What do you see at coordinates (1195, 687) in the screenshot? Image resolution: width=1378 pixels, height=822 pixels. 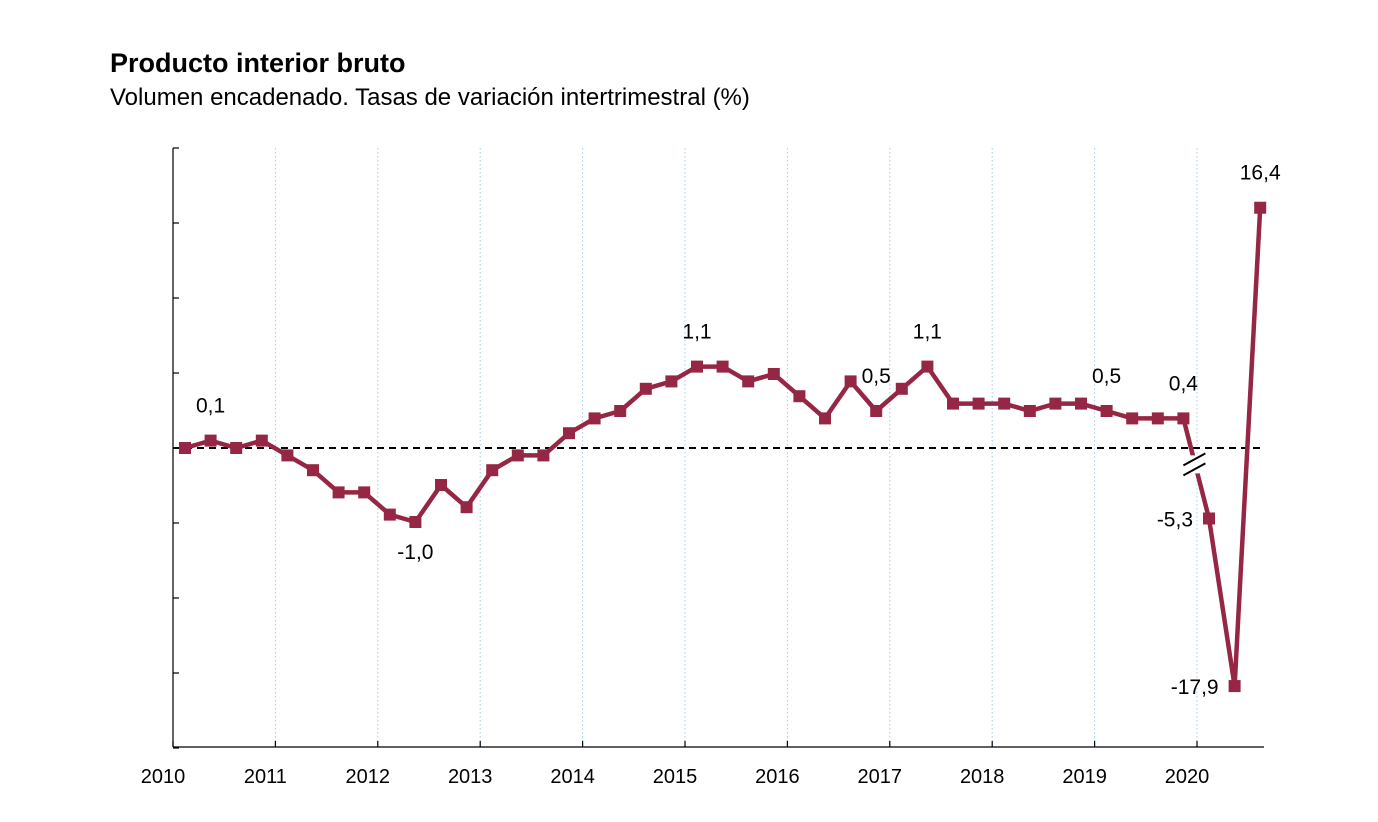 I see `data-label: -17,9` at bounding box center [1195, 687].